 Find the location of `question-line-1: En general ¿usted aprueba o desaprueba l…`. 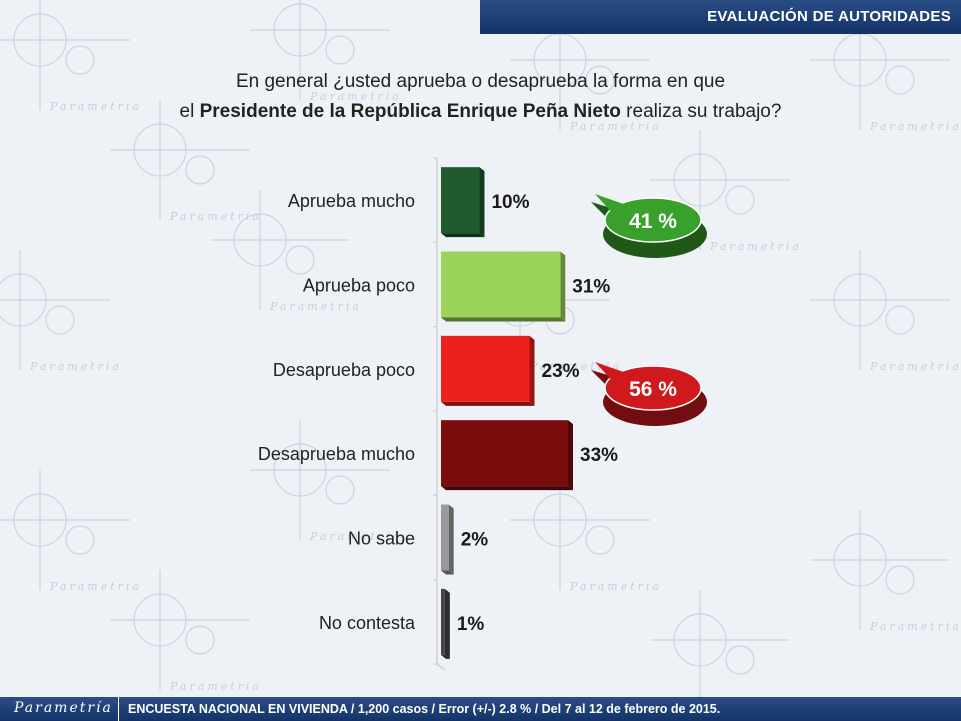

question-line-1: En general ¿usted aprueba o desaprueba l… is located at coordinates (480, 81).